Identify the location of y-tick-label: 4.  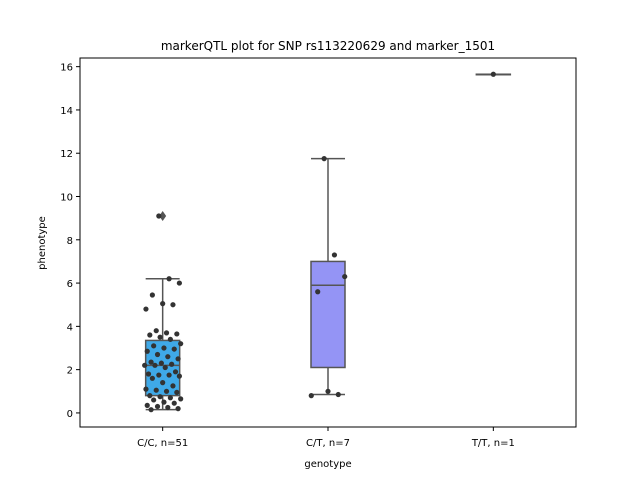
(70, 327).